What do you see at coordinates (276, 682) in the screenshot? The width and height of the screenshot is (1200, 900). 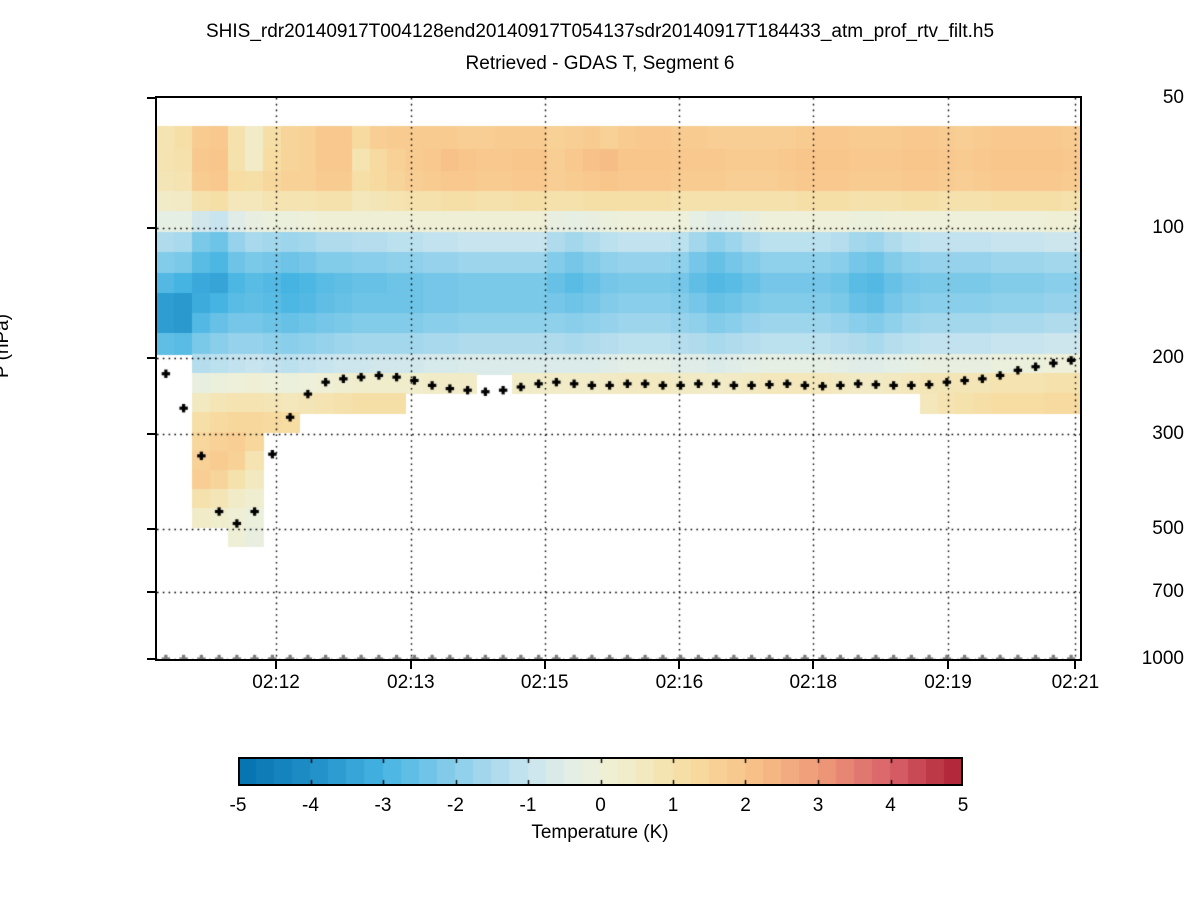 I see `x-tick-label: 02:12` at bounding box center [276, 682].